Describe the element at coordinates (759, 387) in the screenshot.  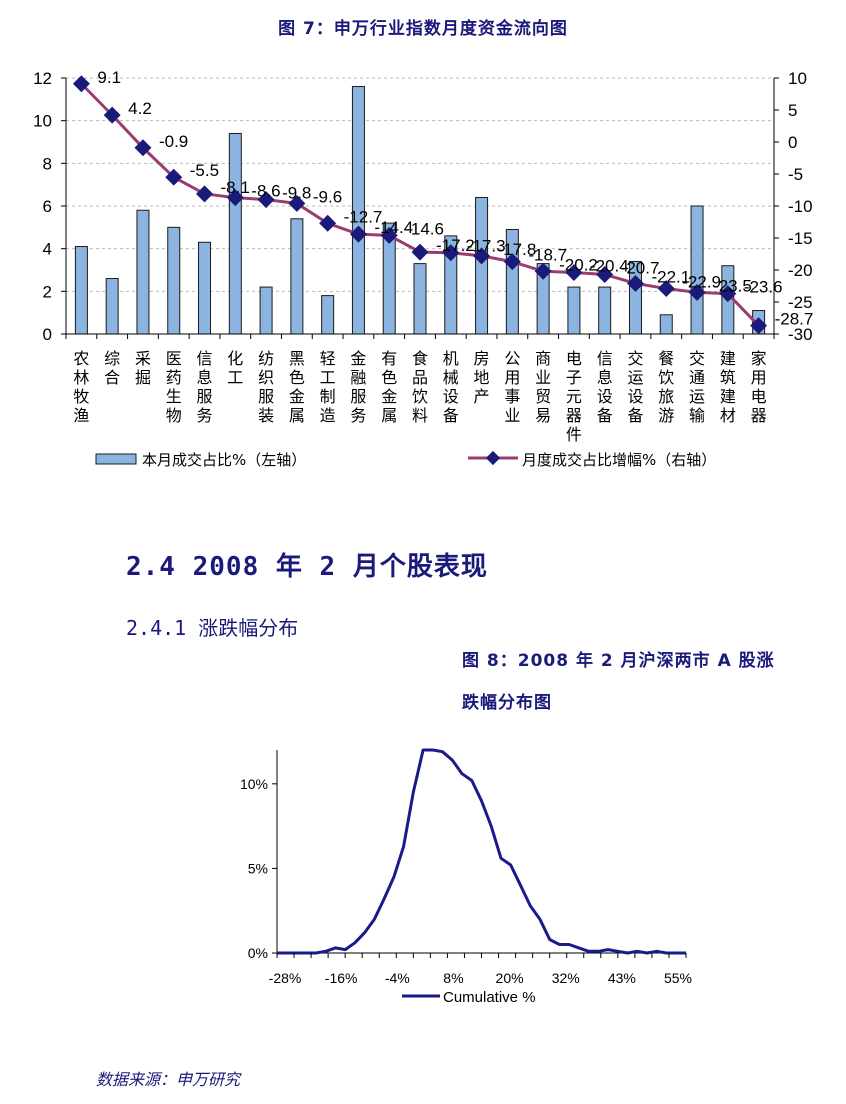
I see `category-label: 家用电器` at that location.